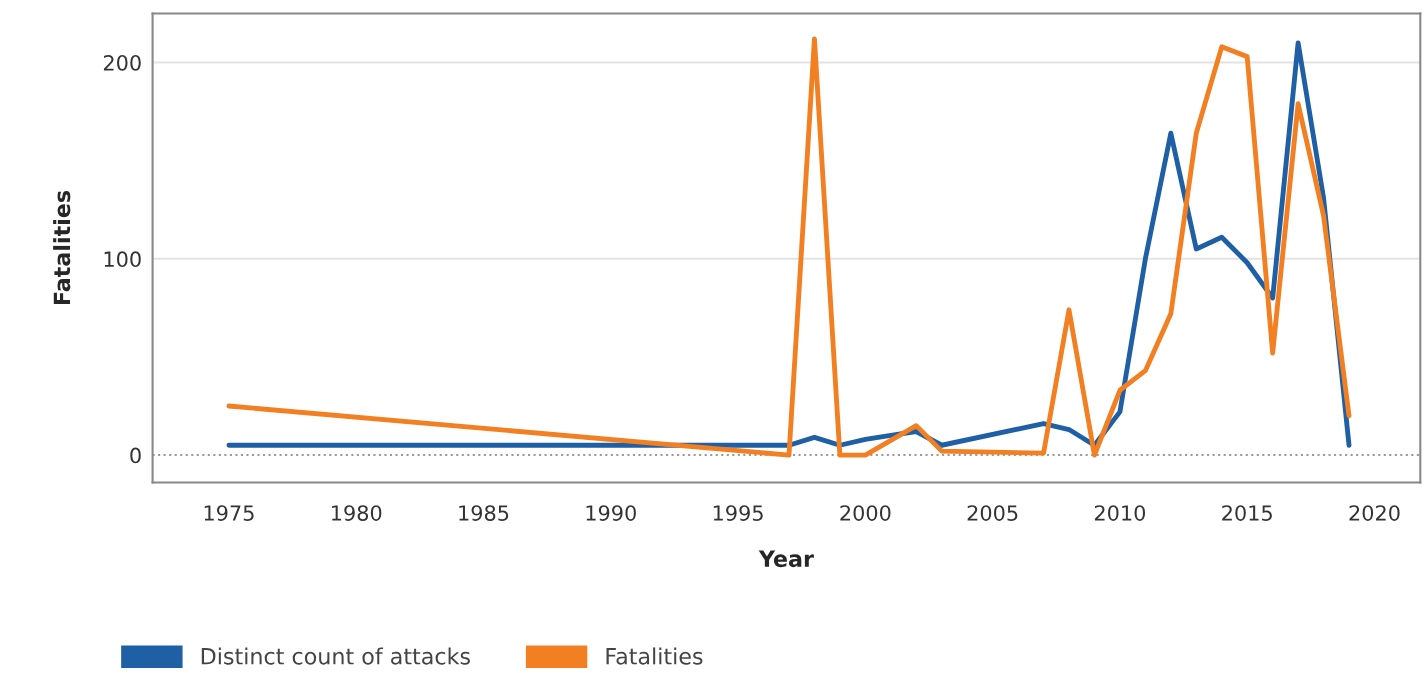  What do you see at coordinates (865, 513) in the screenshot?
I see `x-tick-label: 2000` at bounding box center [865, 513].